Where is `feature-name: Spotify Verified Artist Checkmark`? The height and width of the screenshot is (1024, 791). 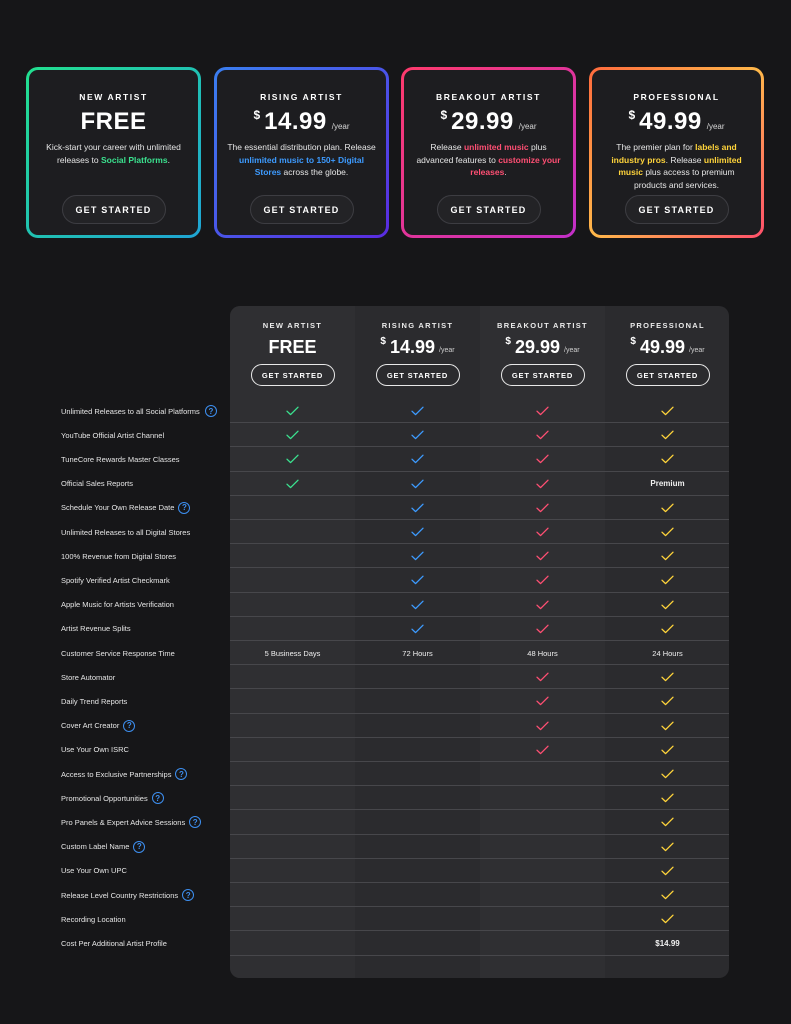
feature-name: Spotify Verified Artist Checkmark is located at coordinates (143, 580).